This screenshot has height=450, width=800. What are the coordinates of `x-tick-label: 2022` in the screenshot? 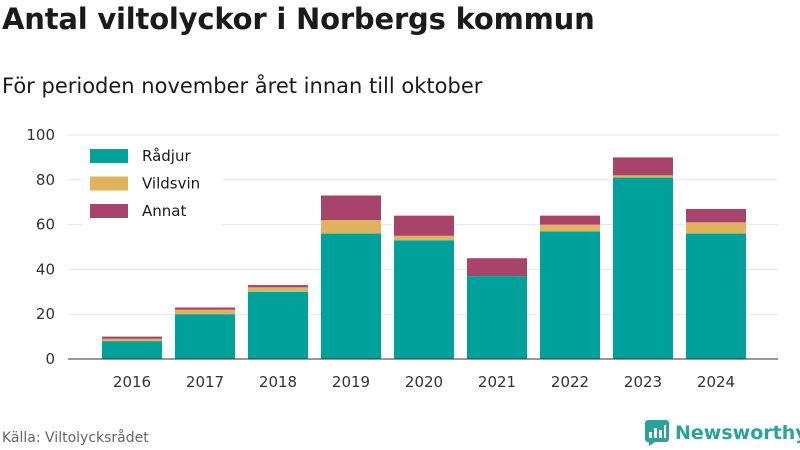 It's located at (570, 382).